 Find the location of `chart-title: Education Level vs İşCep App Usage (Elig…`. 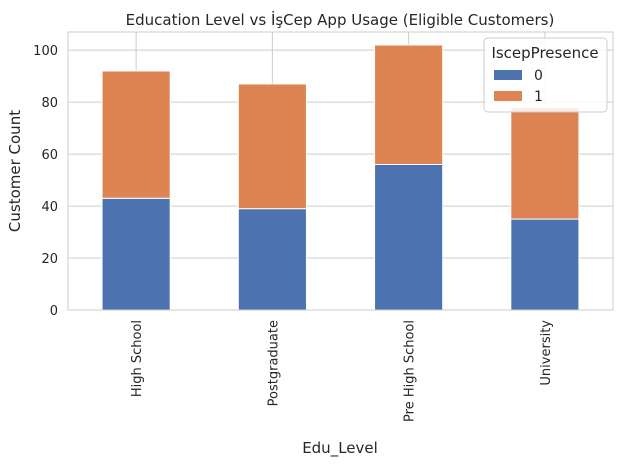

chart-title: Education Level vs İşCep App Usage (Elig… is located at coordinates (340, 19).